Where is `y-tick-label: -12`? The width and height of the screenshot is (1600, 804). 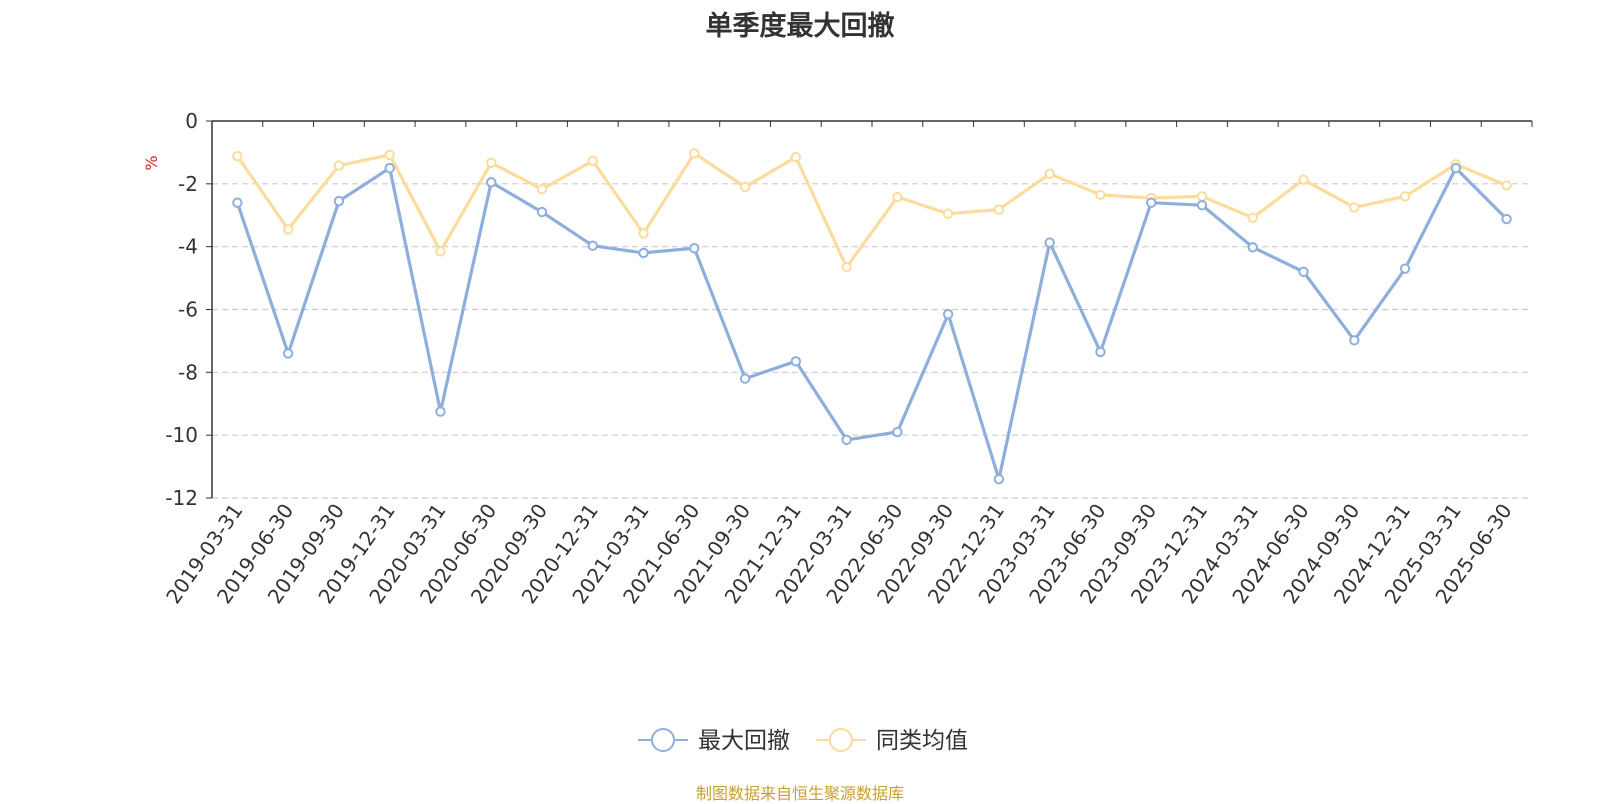
y-tick-label: -12 is located at coordinates (181, 498).